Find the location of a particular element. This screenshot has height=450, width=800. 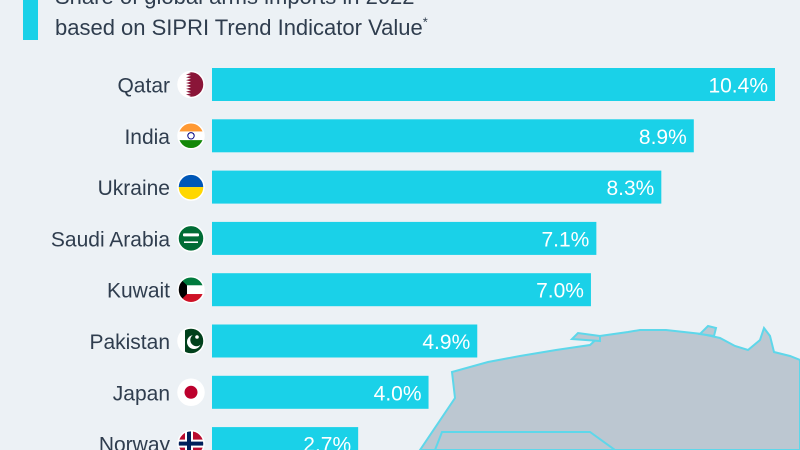

category-label: Saudi Arabia is located at coordinates (110, 239).